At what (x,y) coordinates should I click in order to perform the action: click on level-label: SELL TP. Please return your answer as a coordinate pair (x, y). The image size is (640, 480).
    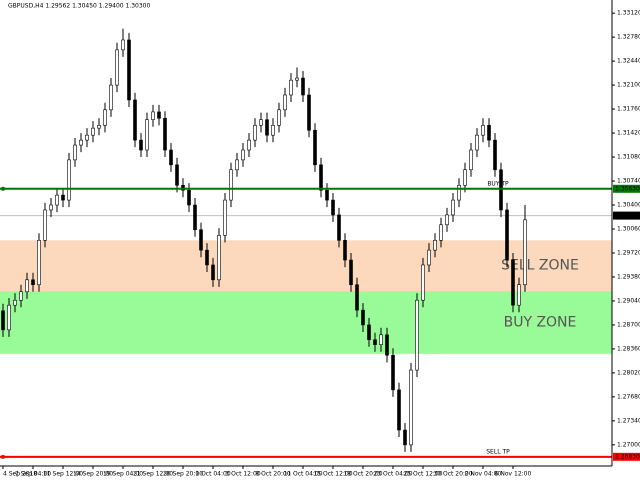
    Looking at the image, I should click on (498, 451).